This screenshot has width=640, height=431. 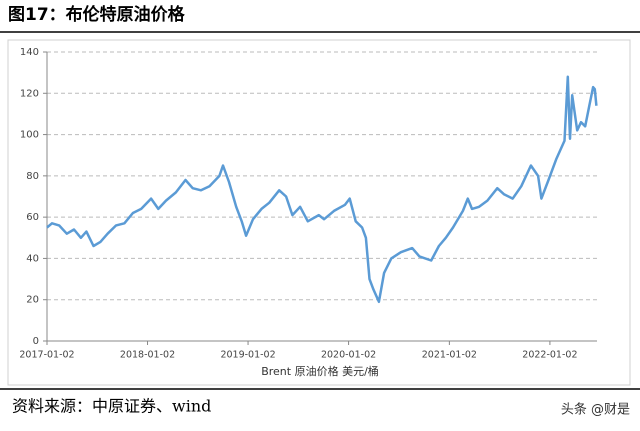 I want to click on x-tick-label: 2017-01-02, so click(x=46, y=355).